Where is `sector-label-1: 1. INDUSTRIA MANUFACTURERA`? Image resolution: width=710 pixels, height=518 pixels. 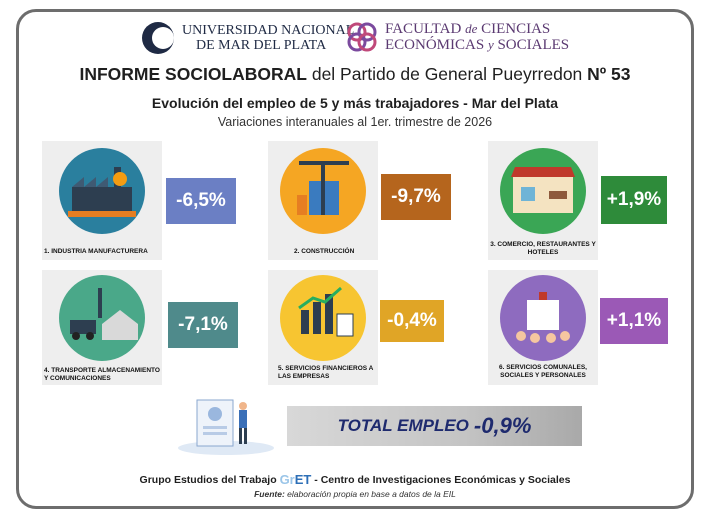 sector-label-1: 1. INDUSTRIA MANUFACTURERA is located at coordinates (96, 251).